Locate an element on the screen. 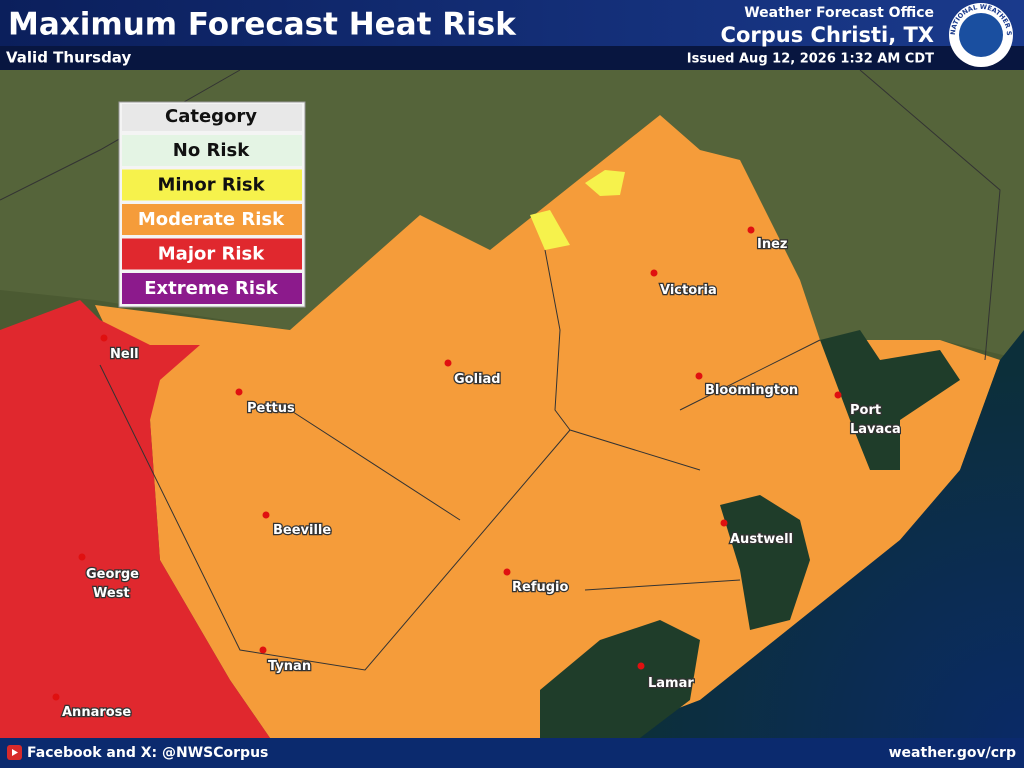  legend-header is located at coordinates (212, 117).